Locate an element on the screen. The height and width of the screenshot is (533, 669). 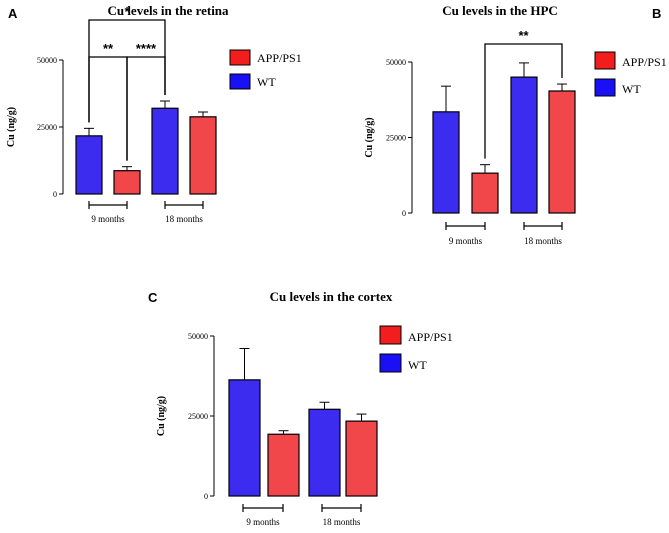
panel-c-label: C is located at coordinates (153, 297).